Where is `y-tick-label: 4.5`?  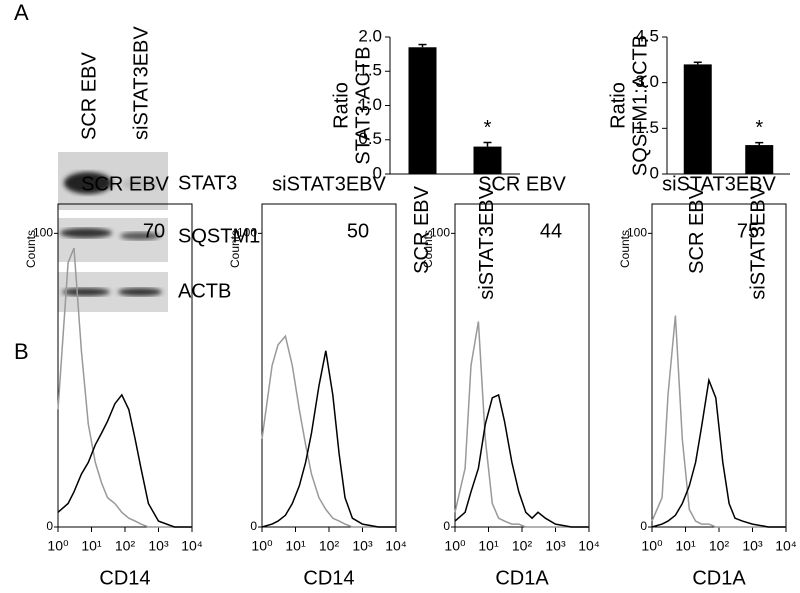
y-tick-label: 4.5 is located at coordinates (647, 35).